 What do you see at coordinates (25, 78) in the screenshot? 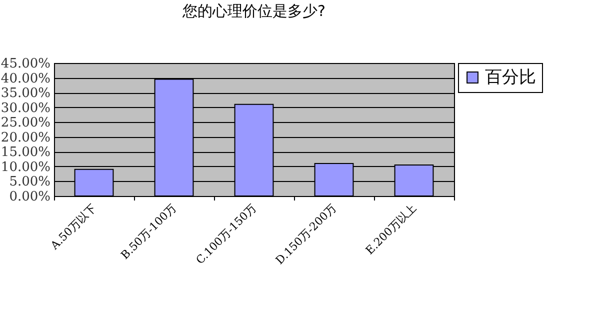
I see `y-tick-label: 40.00%` at bounding box center [25, 78].